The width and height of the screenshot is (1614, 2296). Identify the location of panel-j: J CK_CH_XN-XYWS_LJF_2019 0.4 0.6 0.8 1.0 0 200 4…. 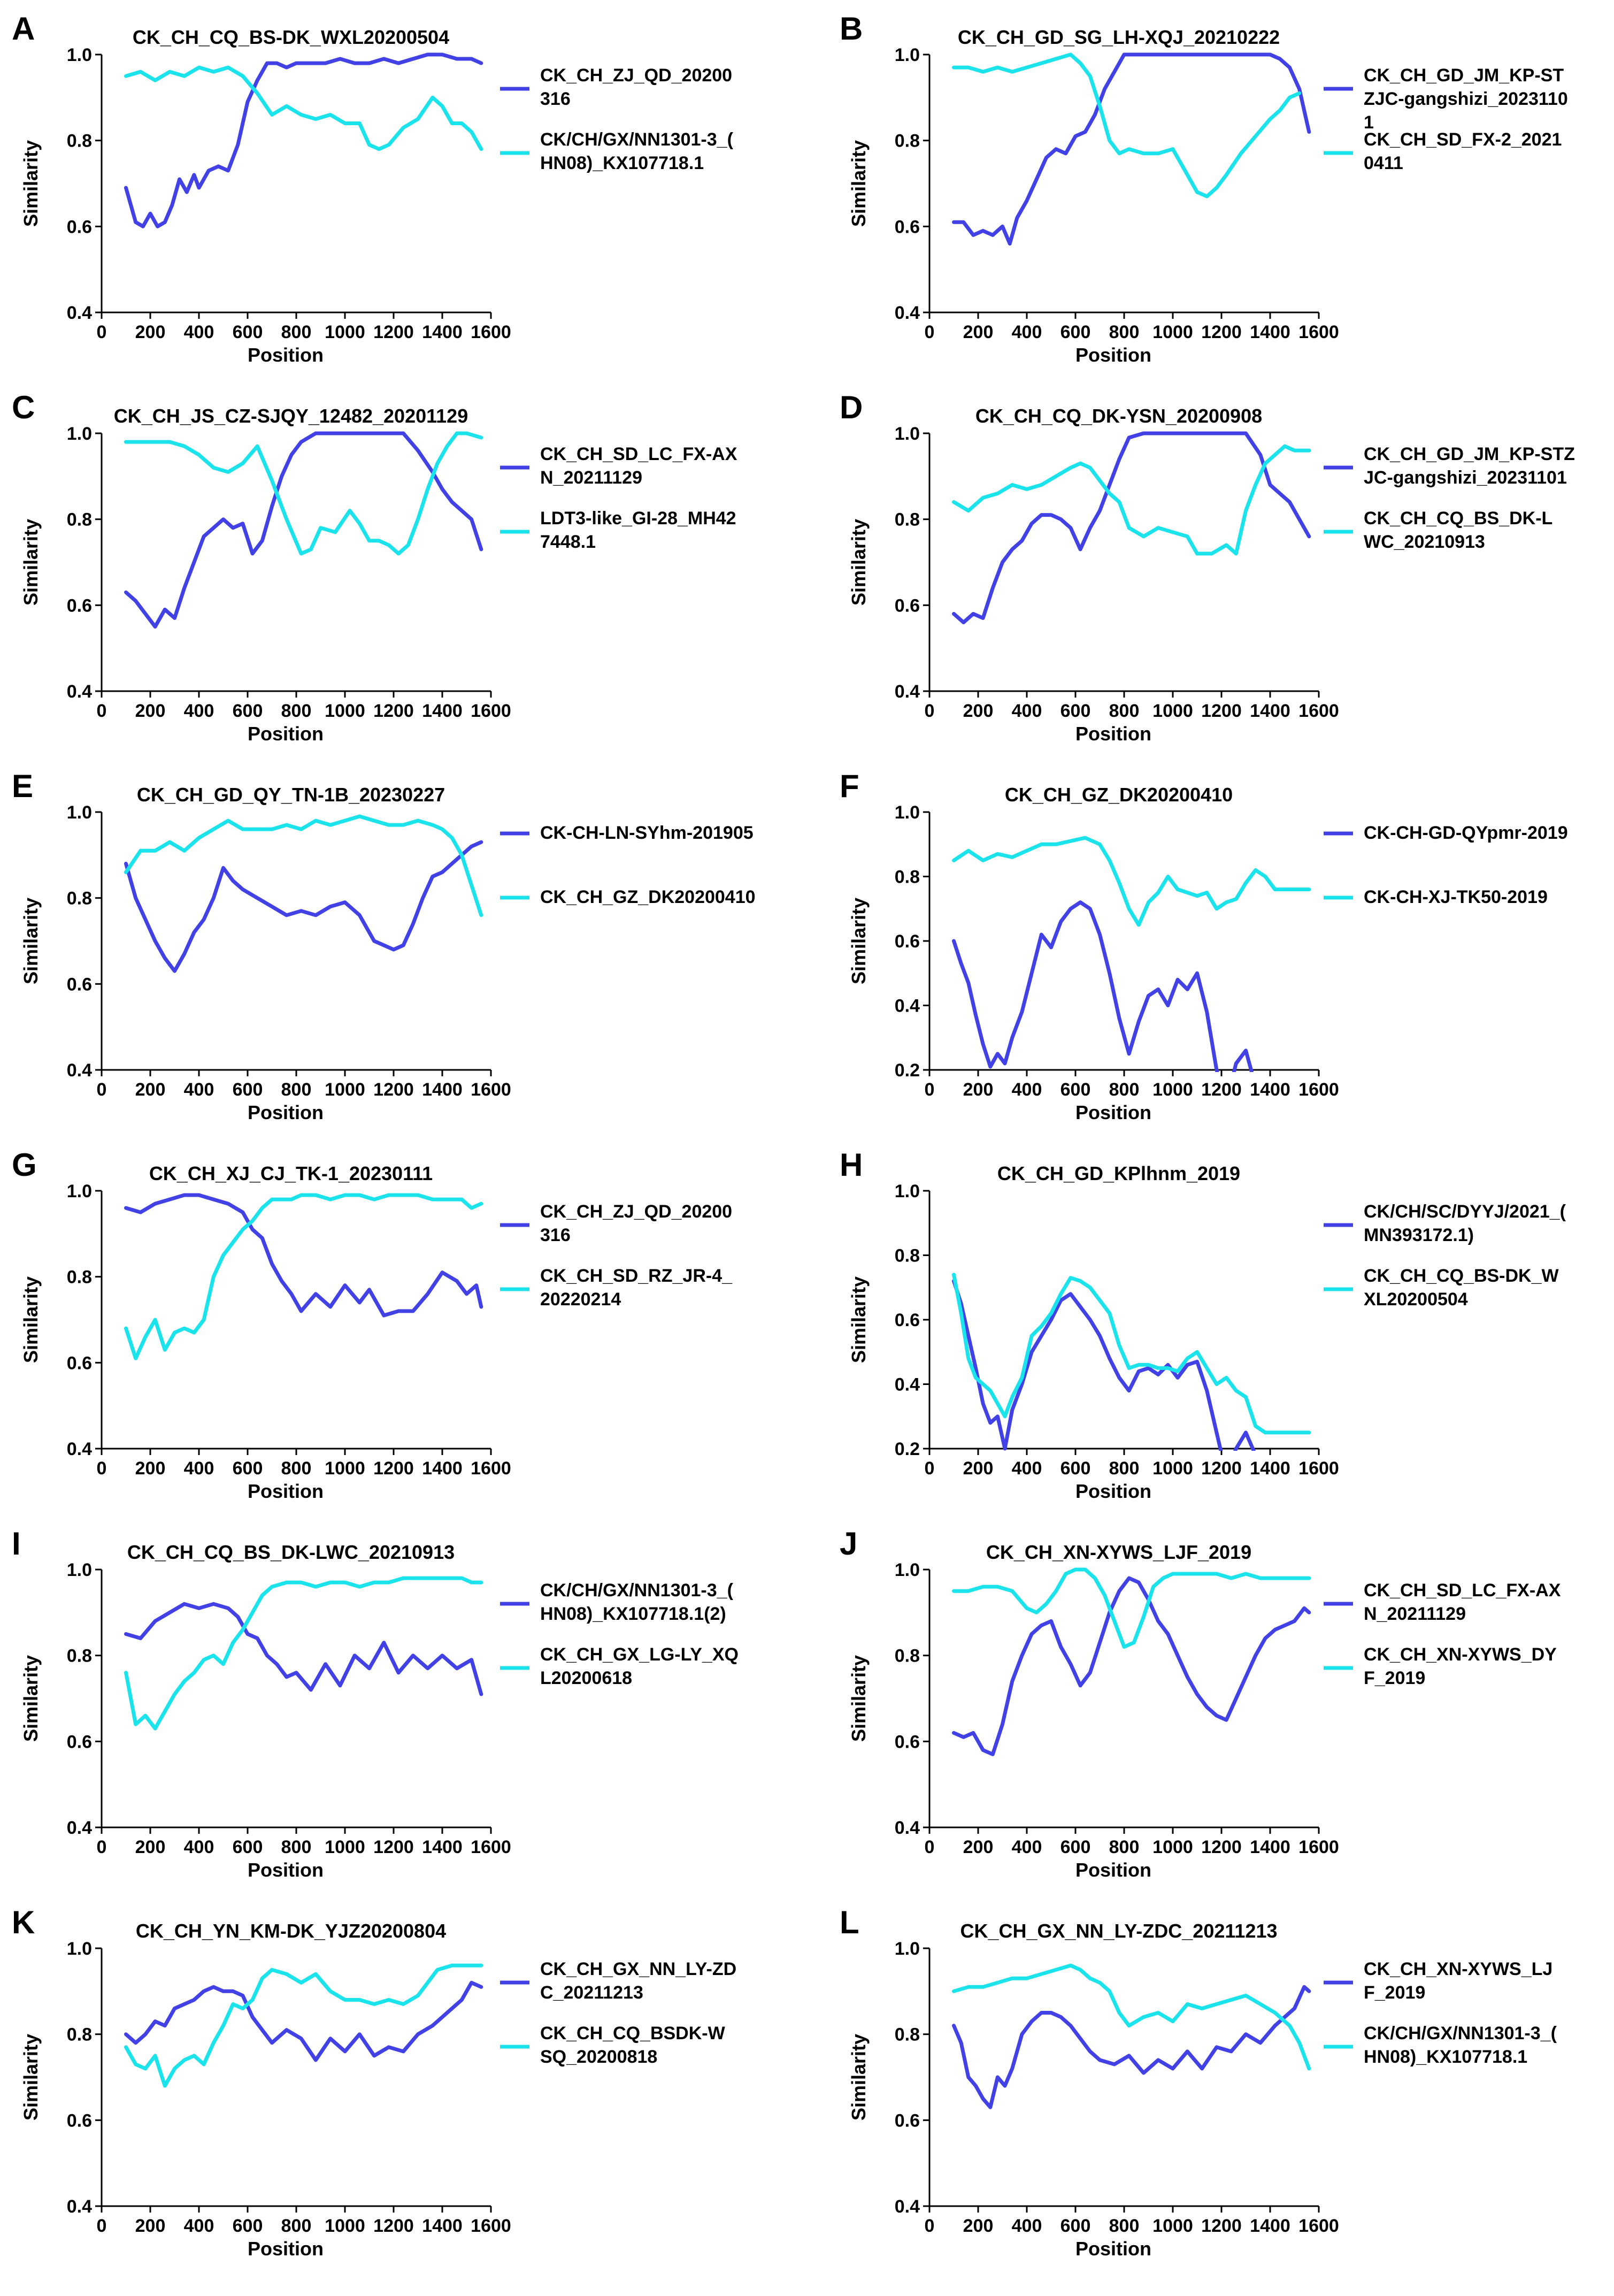
(1200, 1704).